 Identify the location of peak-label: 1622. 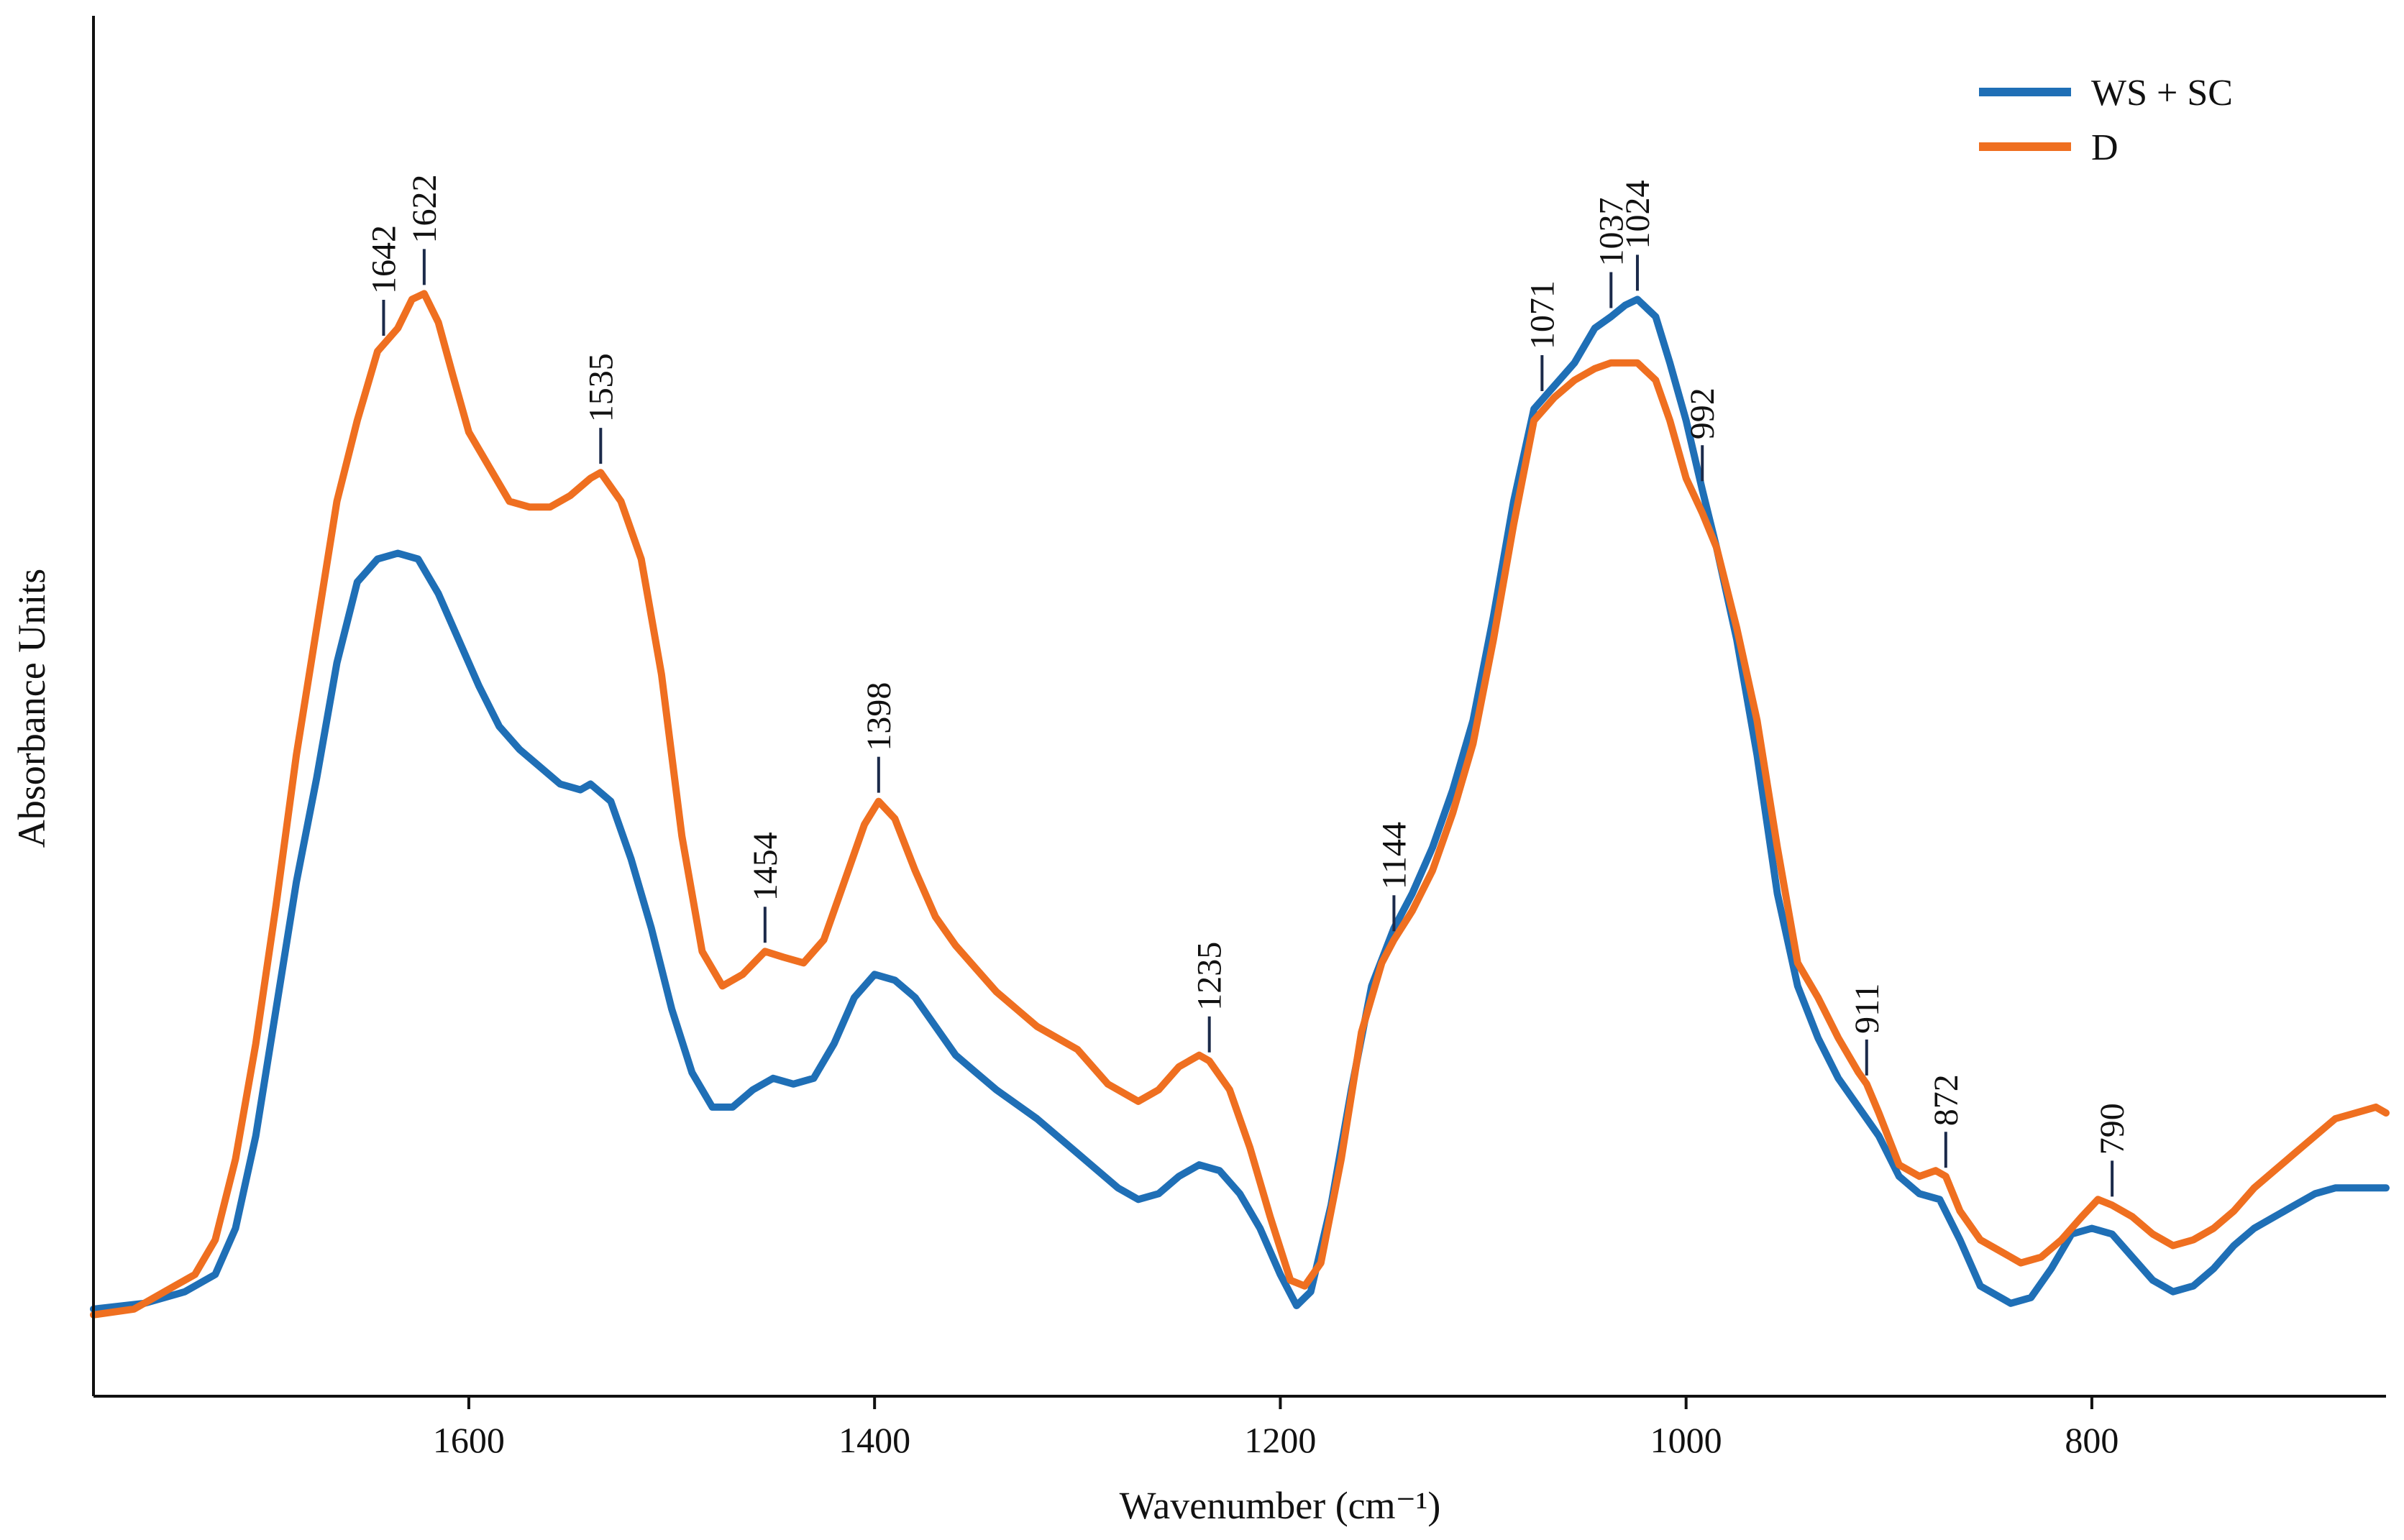
(425, 208).